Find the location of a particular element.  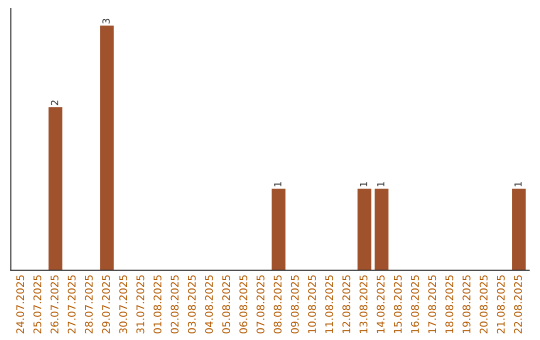

x-tick-label: 05.08.2025 is located at coordinates (226, 304).